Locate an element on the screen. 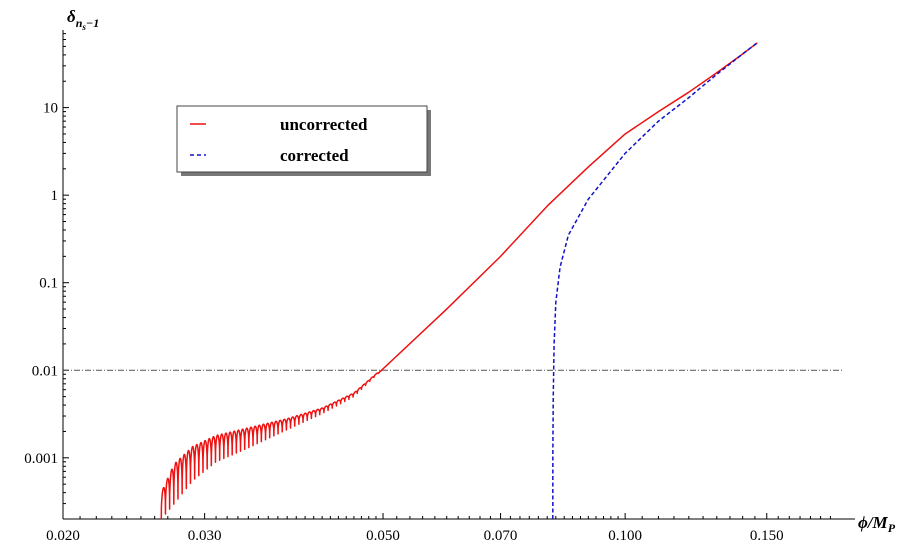  y-tick-label-0: 0.001 is located at coordinates (41, 459).